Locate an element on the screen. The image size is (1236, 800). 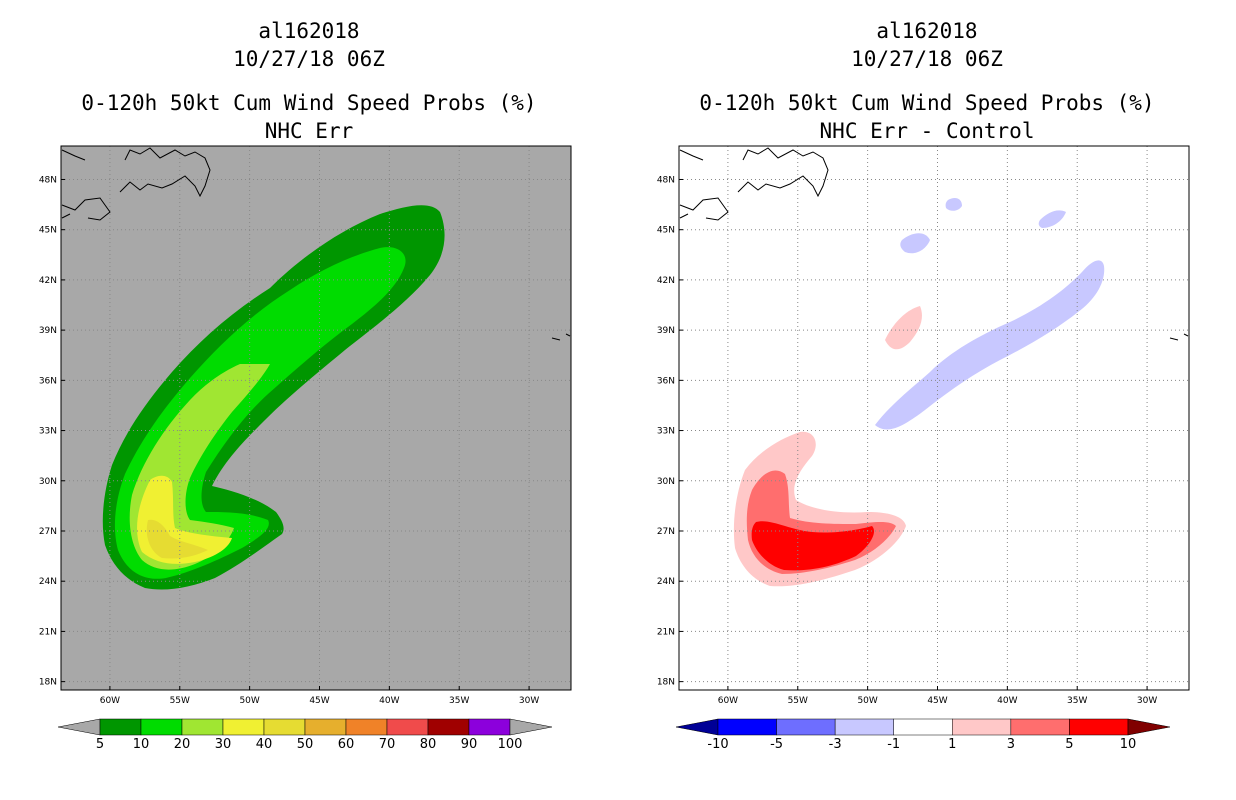
colorbar-label: -5 is located at coordinates (776, 744).